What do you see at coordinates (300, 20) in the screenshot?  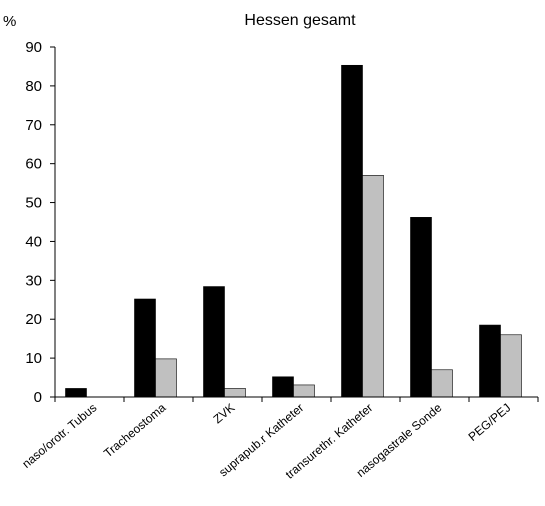 I see `chart-title: Hessen gesamt` at bounding box center [300, 20].